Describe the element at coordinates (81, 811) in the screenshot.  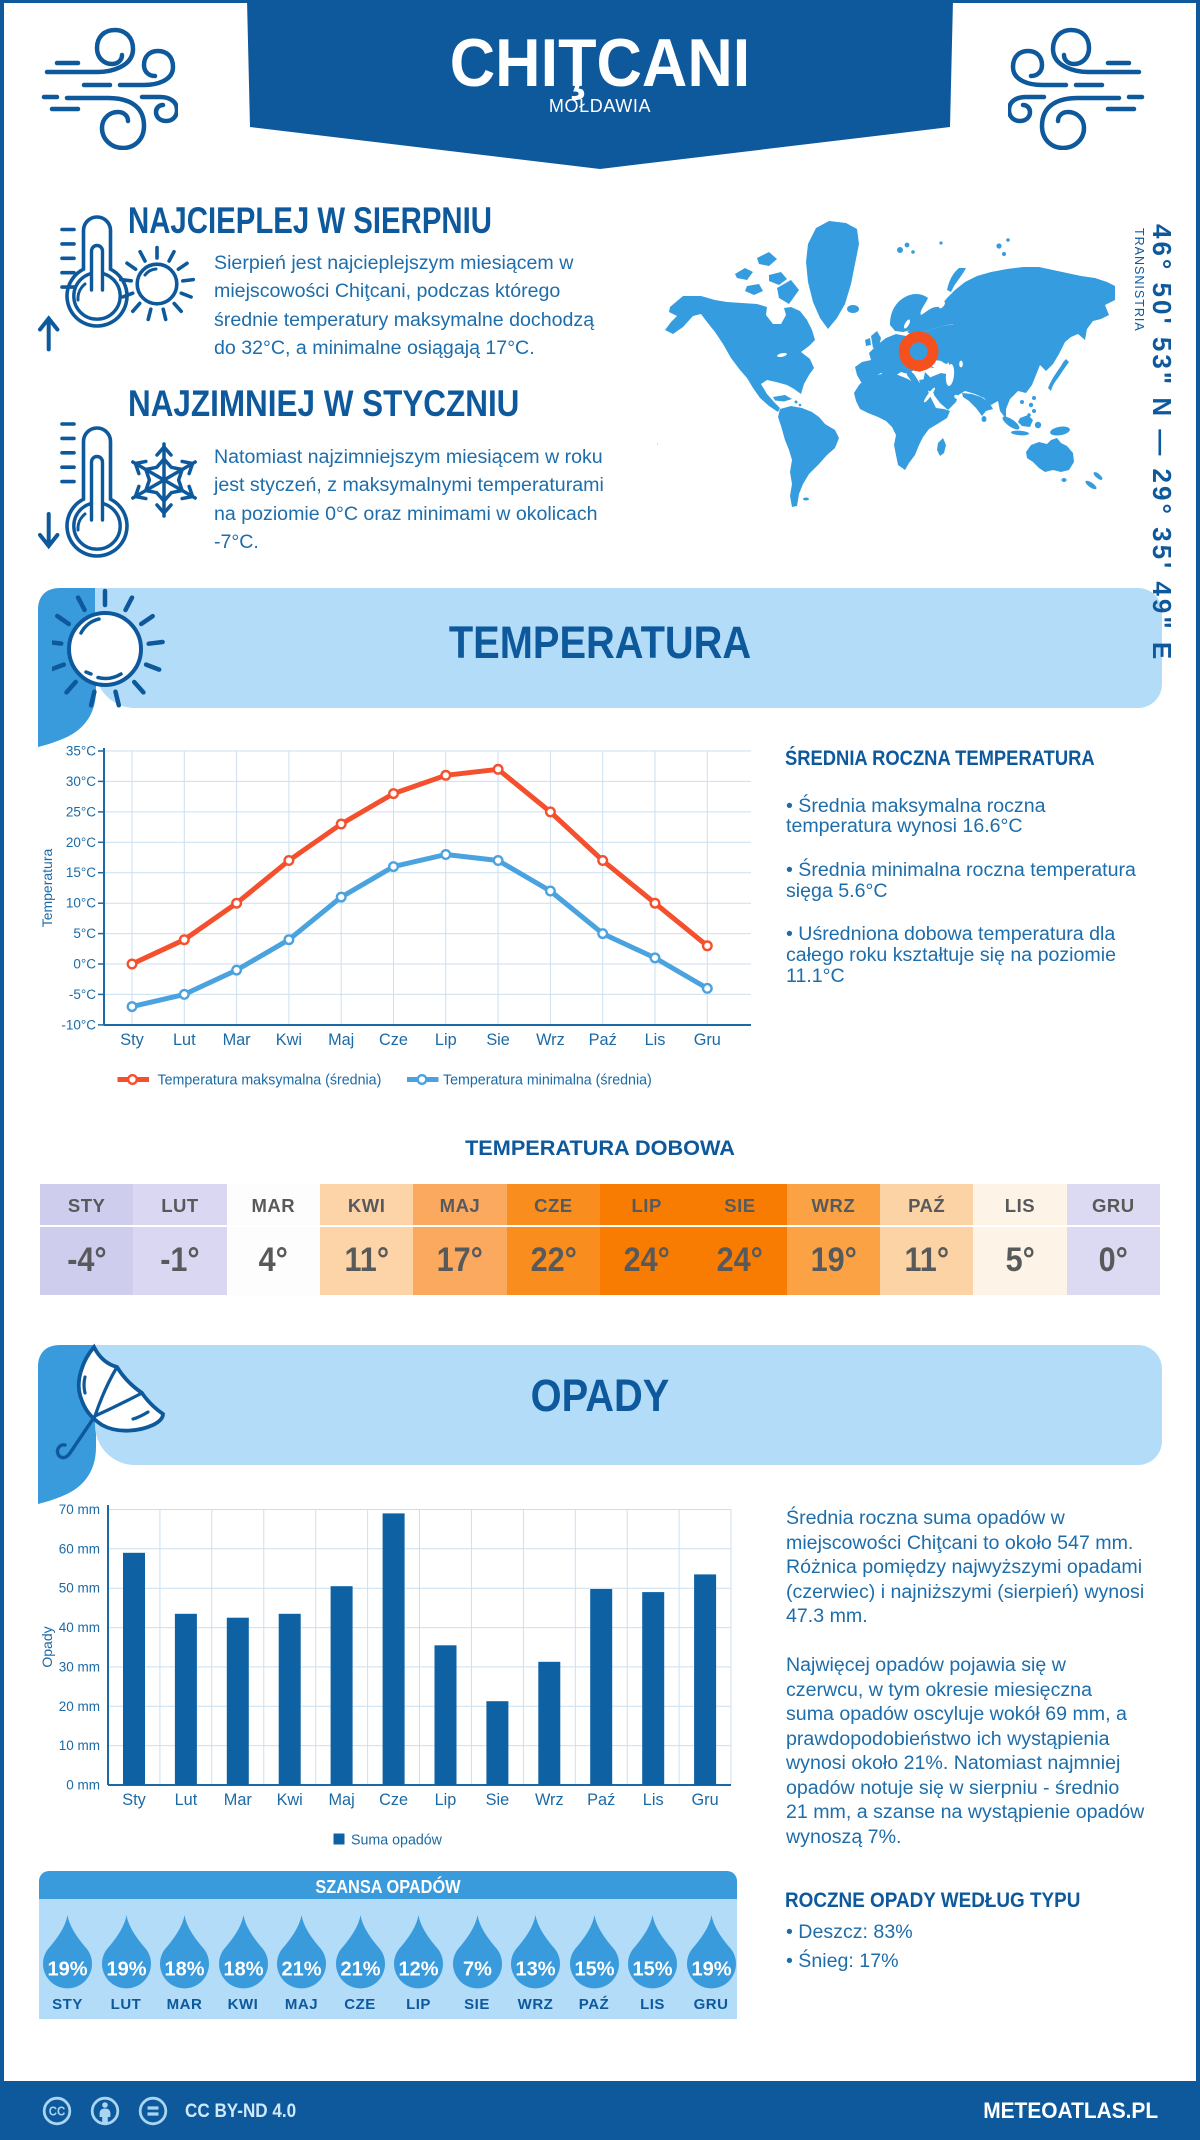
I see `svg-text: 25°C` at that location.